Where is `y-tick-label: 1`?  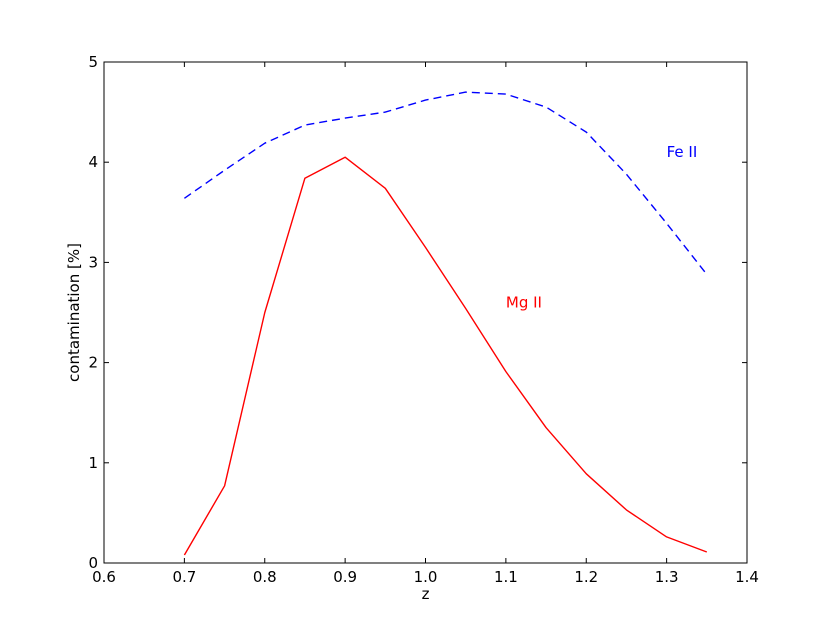
y-tick-label: 1 is located at coordinates (93, 463).